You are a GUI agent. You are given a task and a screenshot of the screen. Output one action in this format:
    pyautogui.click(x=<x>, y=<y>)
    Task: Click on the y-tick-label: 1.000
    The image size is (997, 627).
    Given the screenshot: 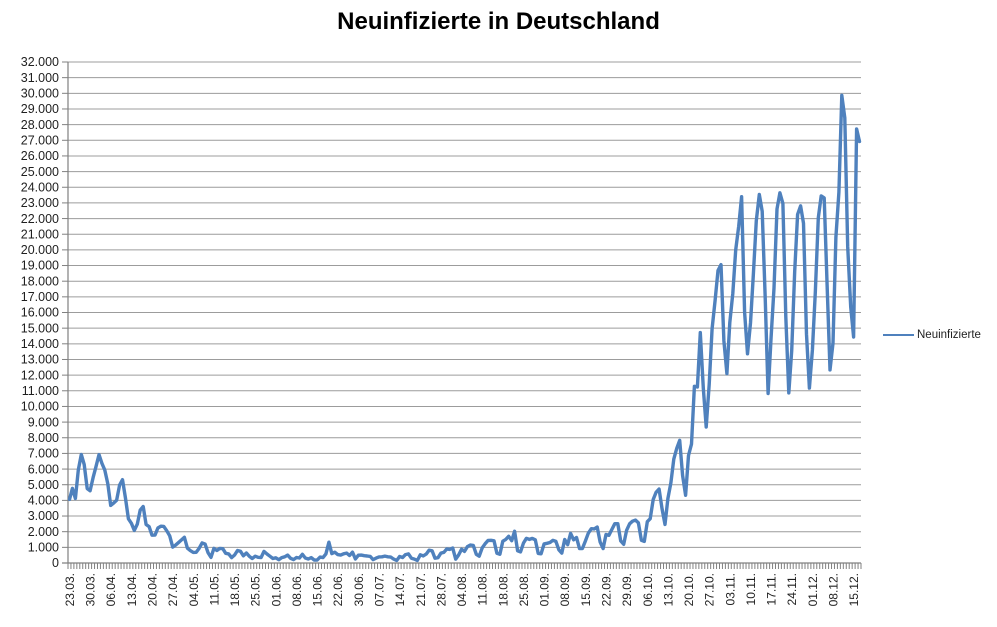 What is the action you would take?
    pyautogui.click(x=43, y=548)
    